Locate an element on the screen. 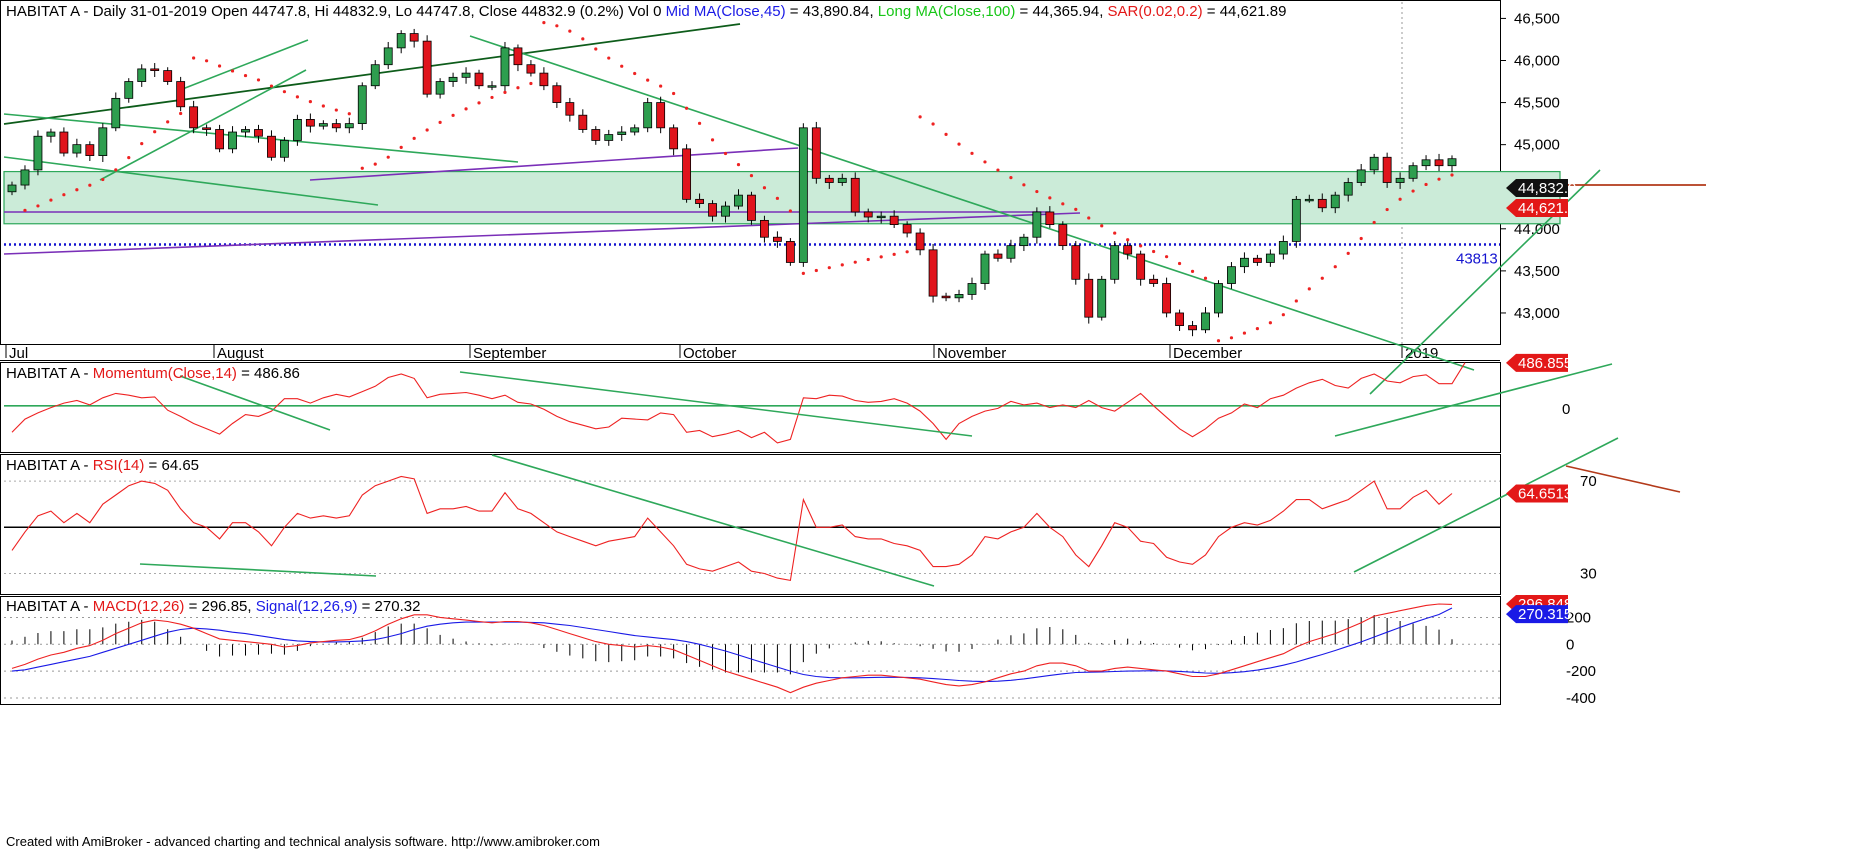  trendline-a is located at coordinates (261, 138).